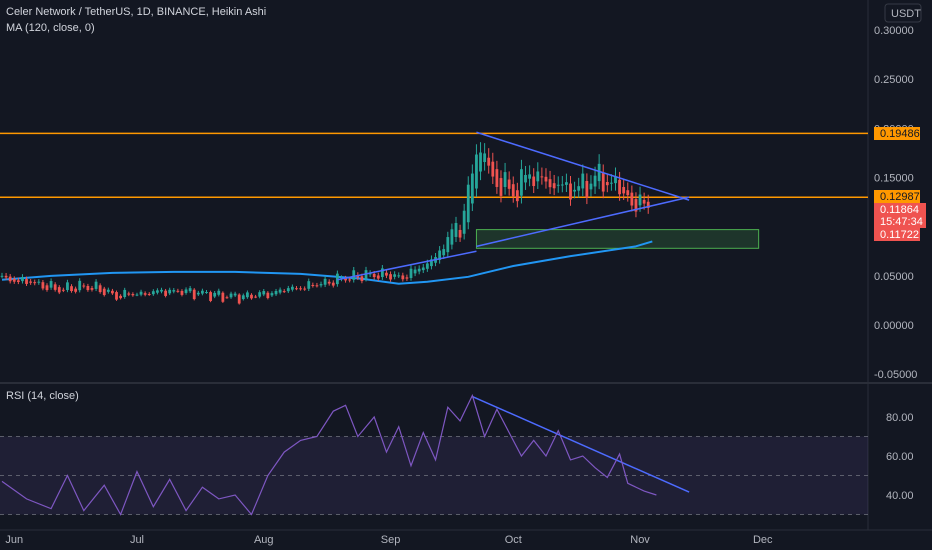  Describe the element at coordinates (894, 80) in the screenshot. I see `price-tick-label: 0.25000` at that location.